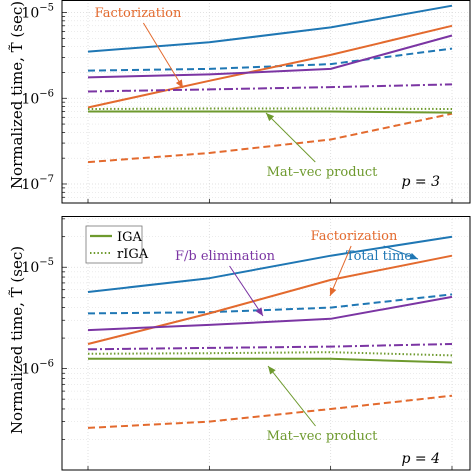 The image size is (474, 474). I want to click on y-axis-label-top: Normalized time, T̃ (sec), so click(17, 95).